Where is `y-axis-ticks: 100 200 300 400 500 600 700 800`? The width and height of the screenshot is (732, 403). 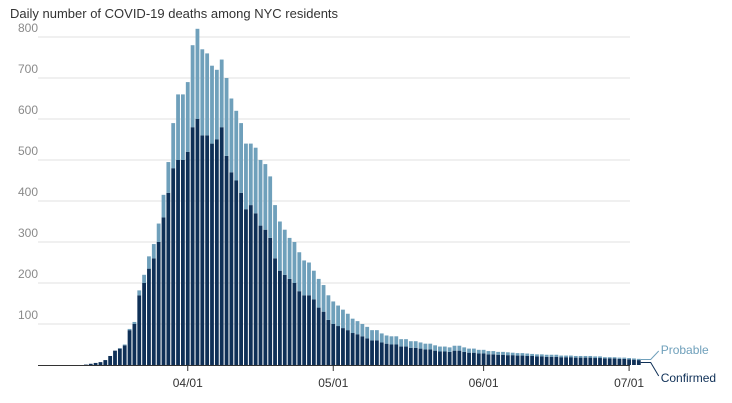
y-axis-ticks: 100 200 300 400 500 600 700 800 is located at coordinates (28, 171).